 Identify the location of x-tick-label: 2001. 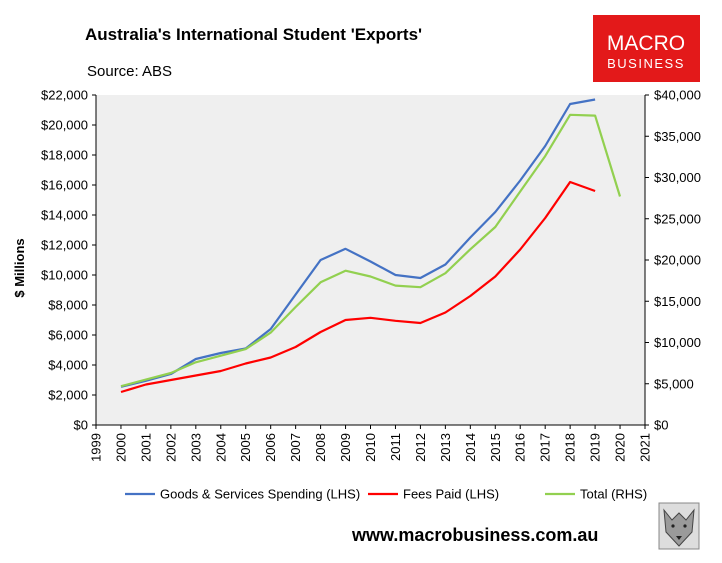
(145, 447).